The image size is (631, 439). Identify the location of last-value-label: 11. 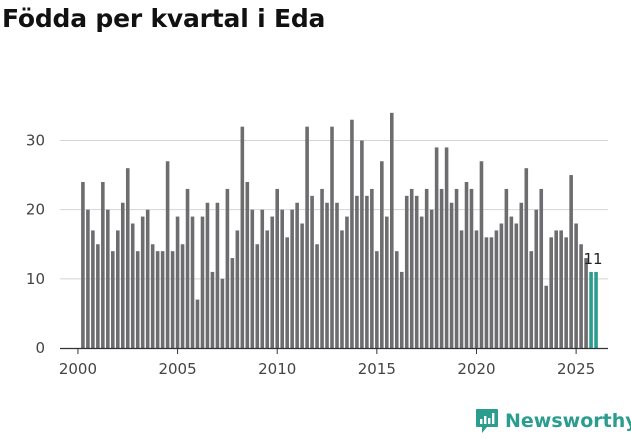
(592, 259).